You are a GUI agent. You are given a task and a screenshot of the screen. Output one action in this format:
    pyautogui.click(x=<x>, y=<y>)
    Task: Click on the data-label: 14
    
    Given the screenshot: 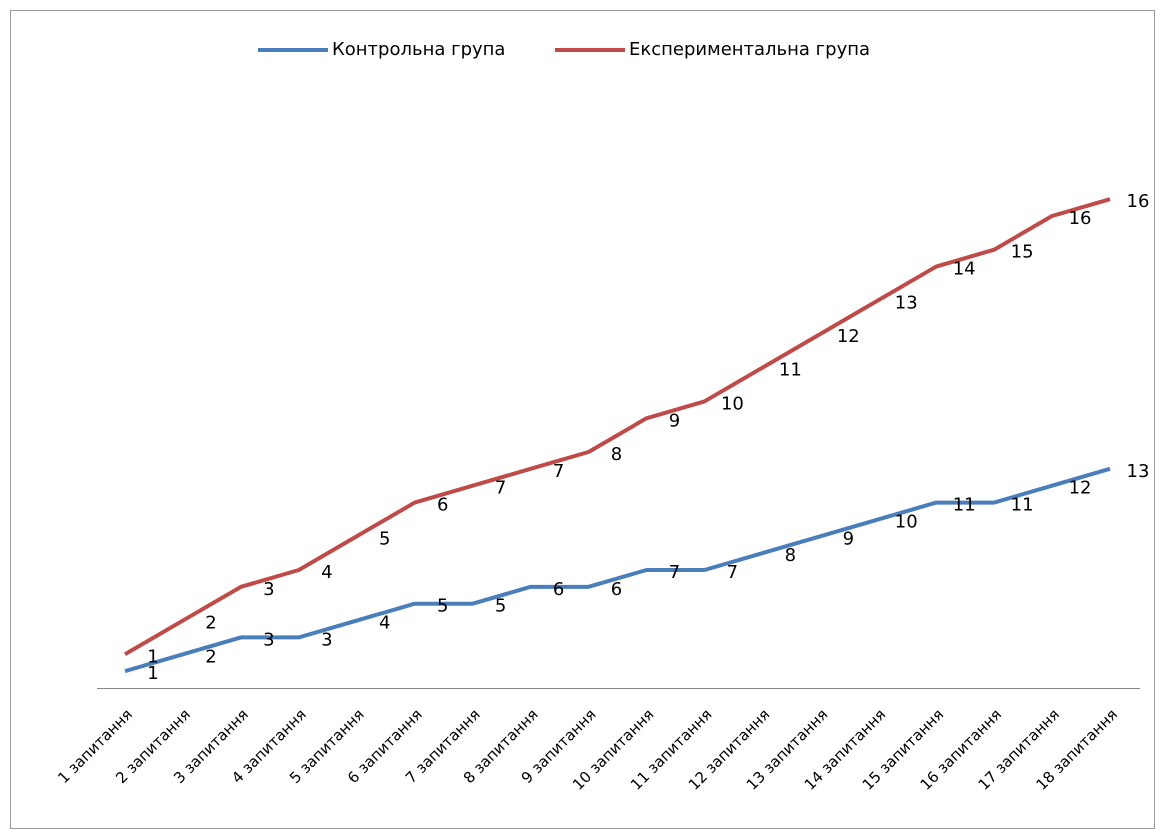 What is the action you would take?
    pyautogui.click(x=964, y=269)
    